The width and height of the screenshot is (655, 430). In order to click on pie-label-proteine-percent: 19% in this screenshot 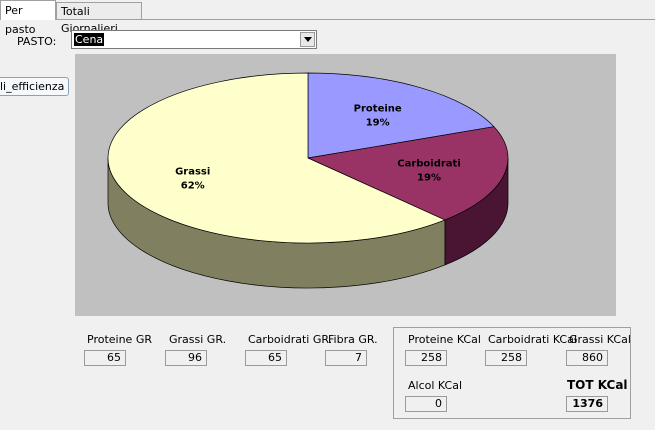, I will do `click(378, 122)`.